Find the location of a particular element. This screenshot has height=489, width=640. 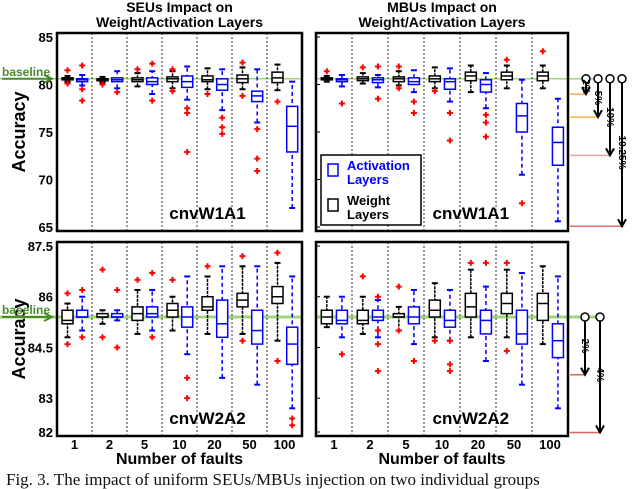

panel-label: cnvW2A2 is located at coordinates (207, 418).